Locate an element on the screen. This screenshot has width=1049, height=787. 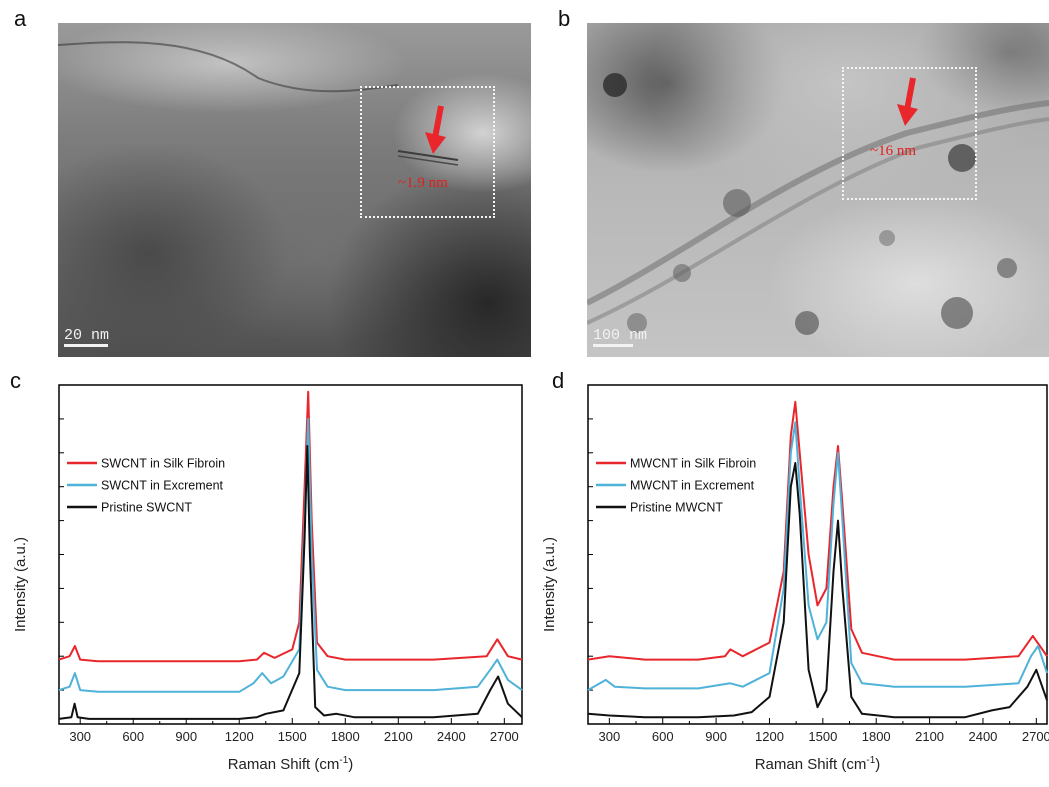
legend-entry: Pristine SWCNT is located at coordinates (146, 508).